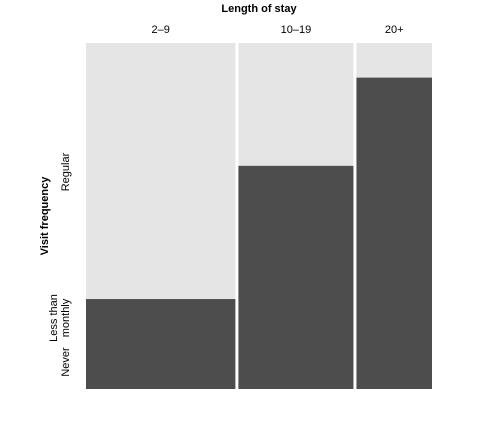  I want to click on y-tick-label-line: Less than, so click(54, 318).